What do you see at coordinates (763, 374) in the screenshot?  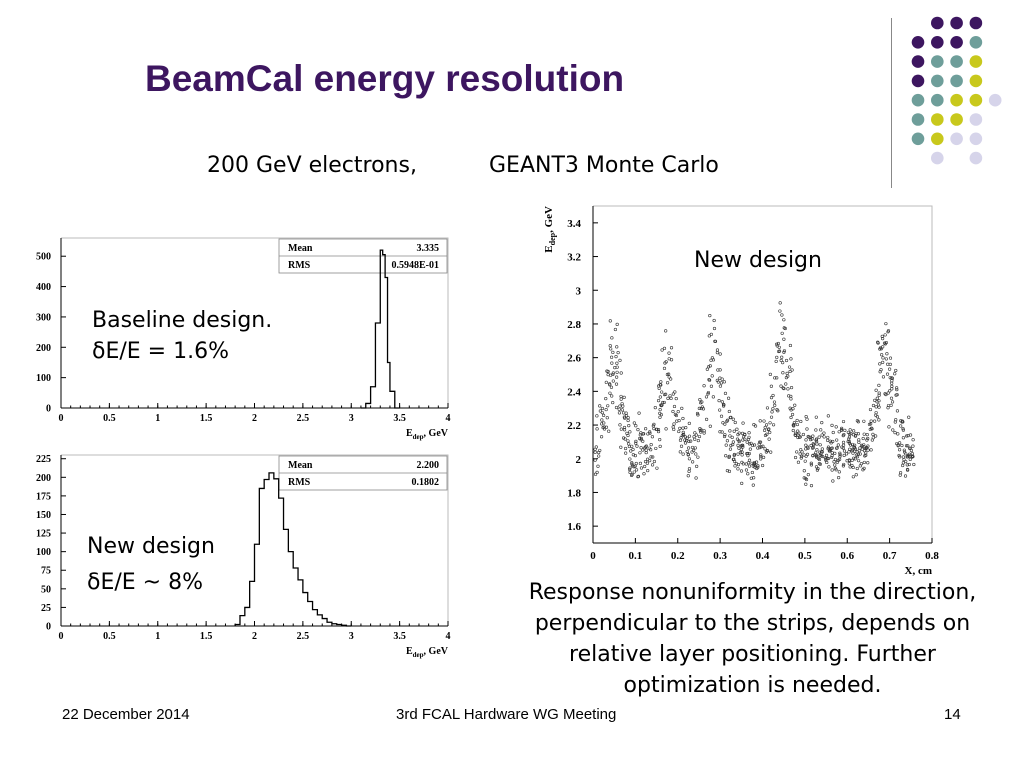 I see `plot-frame` at bounding box center [763, 374].